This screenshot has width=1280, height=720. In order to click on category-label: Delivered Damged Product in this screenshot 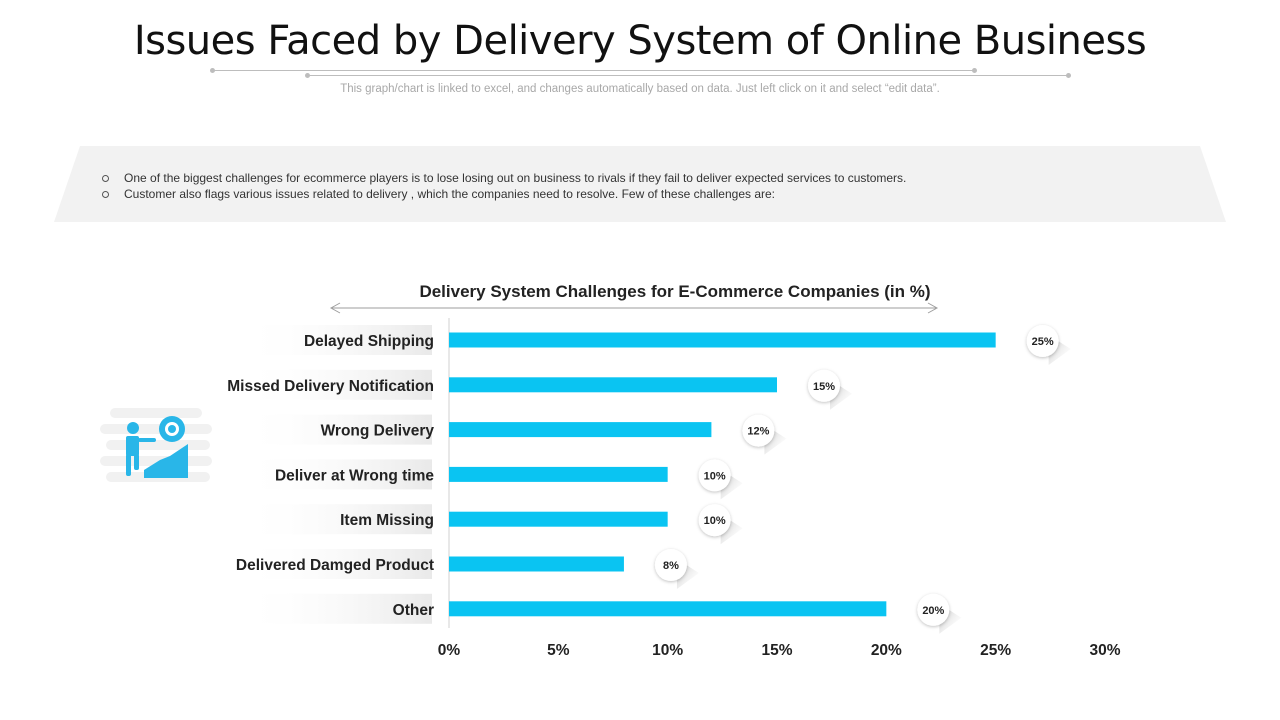, I will do `click(335, 565)`.